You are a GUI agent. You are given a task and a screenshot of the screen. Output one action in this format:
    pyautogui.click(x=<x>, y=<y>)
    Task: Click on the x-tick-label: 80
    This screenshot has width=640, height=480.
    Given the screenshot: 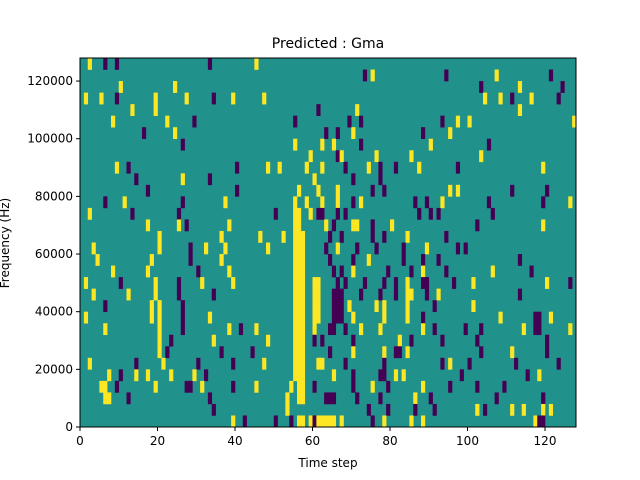 What is the action you would take?
    pyautogui.click(x=389, y=441)
    